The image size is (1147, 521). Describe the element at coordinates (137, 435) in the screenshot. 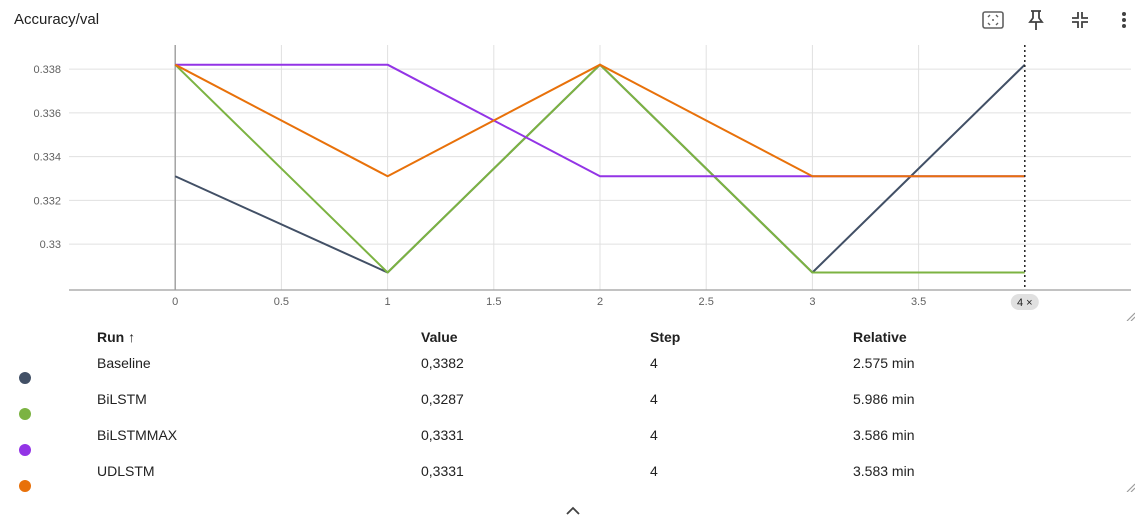

I see `run-name: BiLSTMMAX` at that location.